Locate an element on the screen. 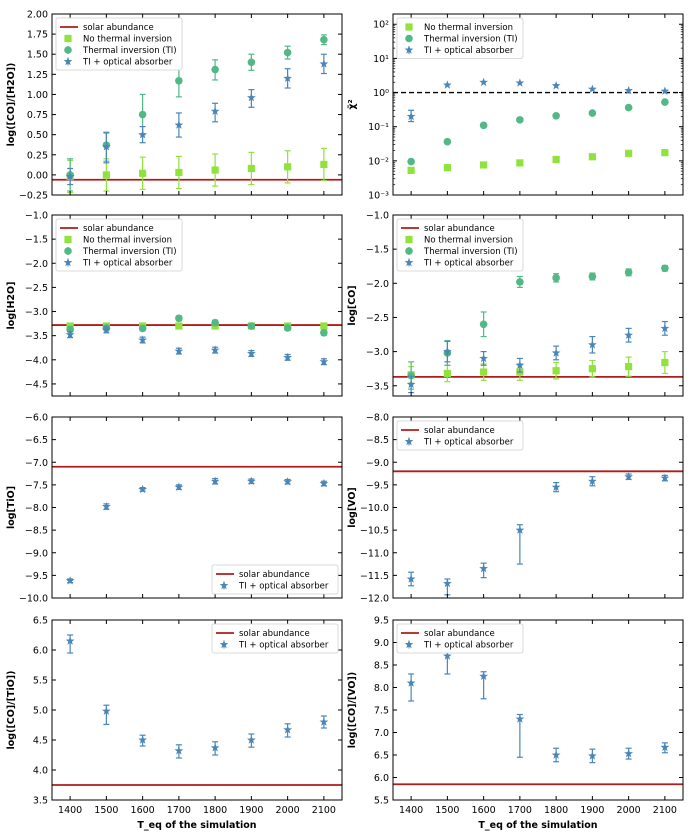 This screenshot has height=840, width=700. y-tick-label: 8.0 is located at coordinates (381, 688).